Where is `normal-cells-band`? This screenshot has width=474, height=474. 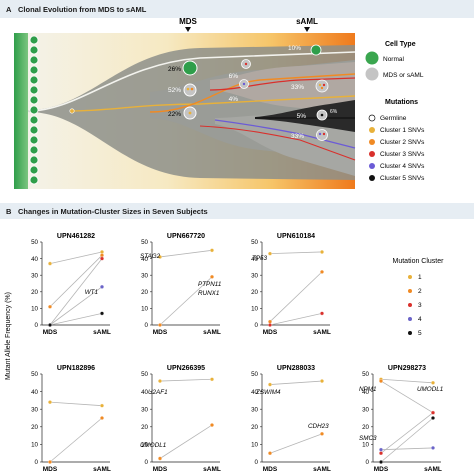
normal-cells-band is located at coordinates (21, 111).